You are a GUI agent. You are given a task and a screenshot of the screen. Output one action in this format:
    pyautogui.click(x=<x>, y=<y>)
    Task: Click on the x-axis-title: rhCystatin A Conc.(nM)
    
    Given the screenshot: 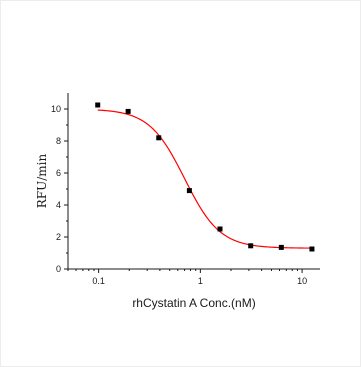 What is the action you would take?
    pyautogui.click(x=193, y=303)
    